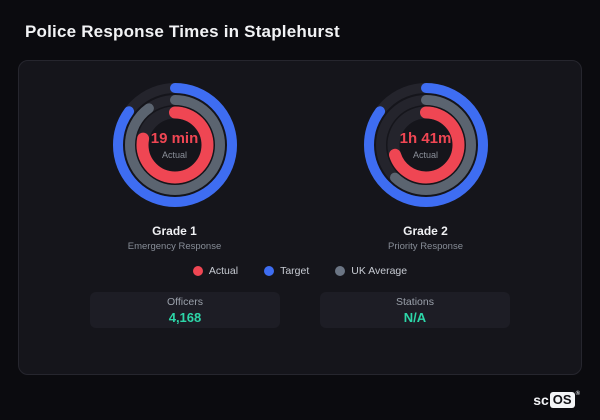 This screenshot has width=600, height=420. Describe the element at coordinates (185, 301) in the screenshot. I see `stat-label: Officers` at that location.